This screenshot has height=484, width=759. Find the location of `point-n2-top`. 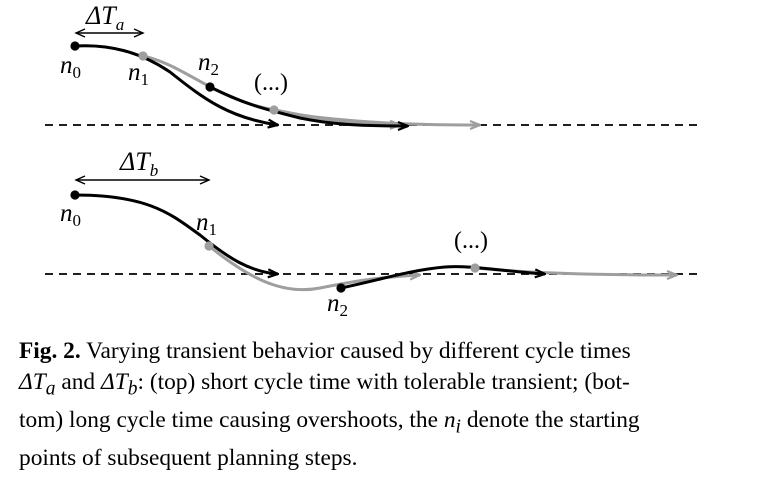

point-n2-top is located at coordinates (210, 87).